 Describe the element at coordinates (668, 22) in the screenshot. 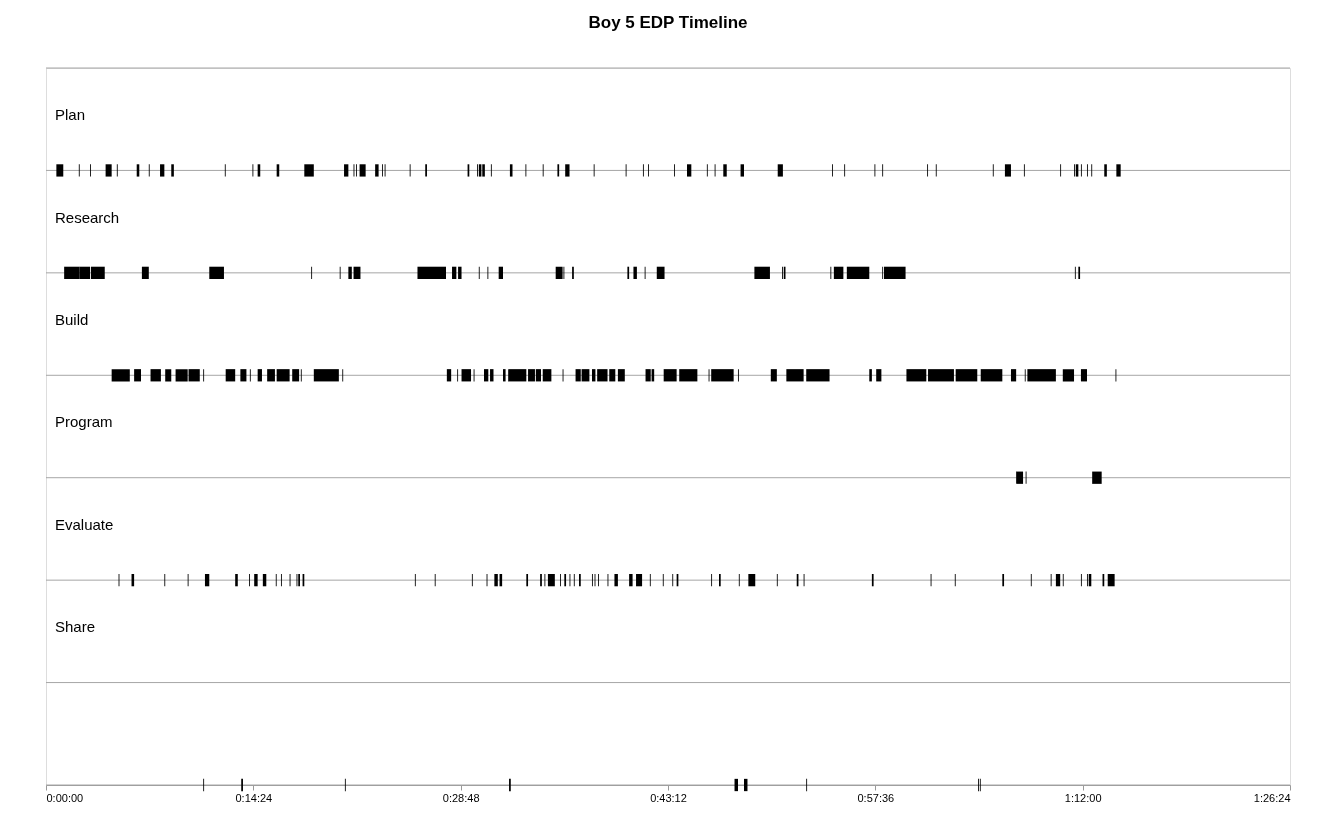

I see `chart-title: Boy 5 EDP Timeline` at that location.